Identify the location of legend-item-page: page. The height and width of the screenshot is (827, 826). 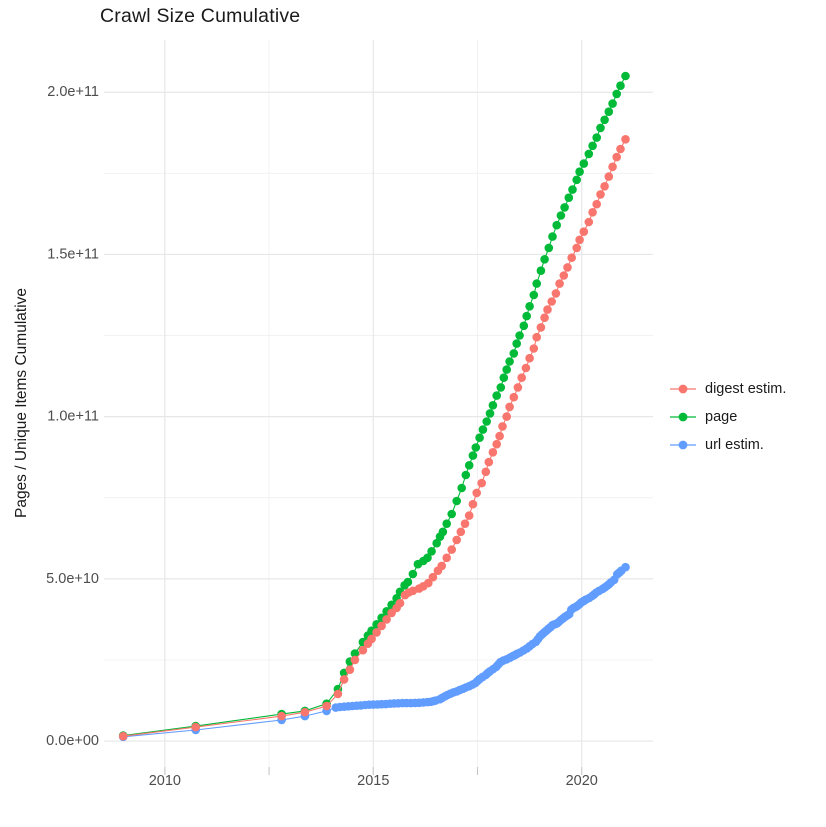
(727, 416).